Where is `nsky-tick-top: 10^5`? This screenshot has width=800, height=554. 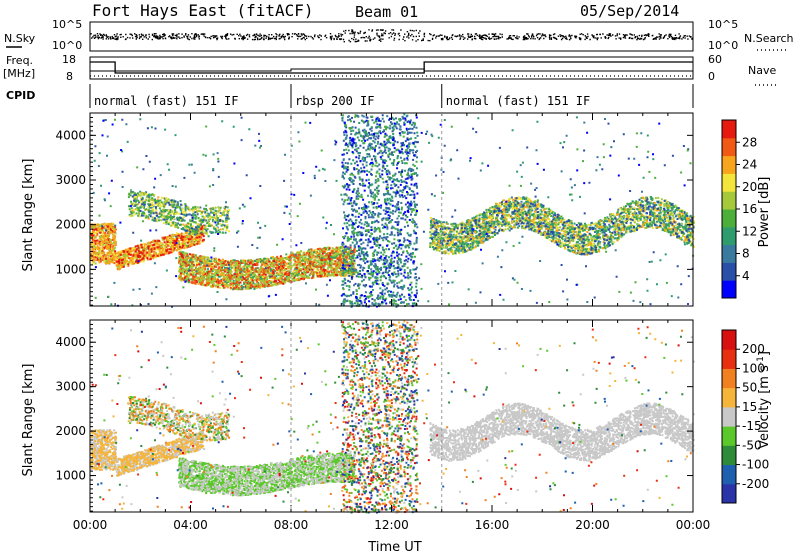
nsky-tick-top: 10^5 is located at coordinates (67, 24).